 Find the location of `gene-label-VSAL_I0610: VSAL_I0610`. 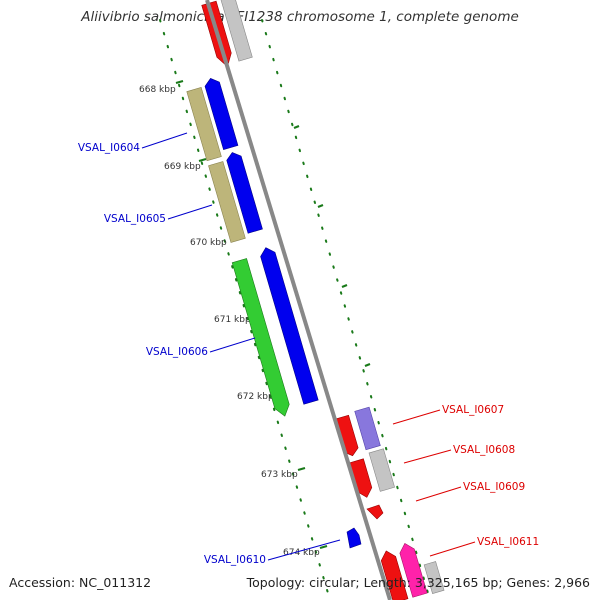

gene-label-VSAL_I0610: VSAL_I0610 is located at coordinates (235, 560).